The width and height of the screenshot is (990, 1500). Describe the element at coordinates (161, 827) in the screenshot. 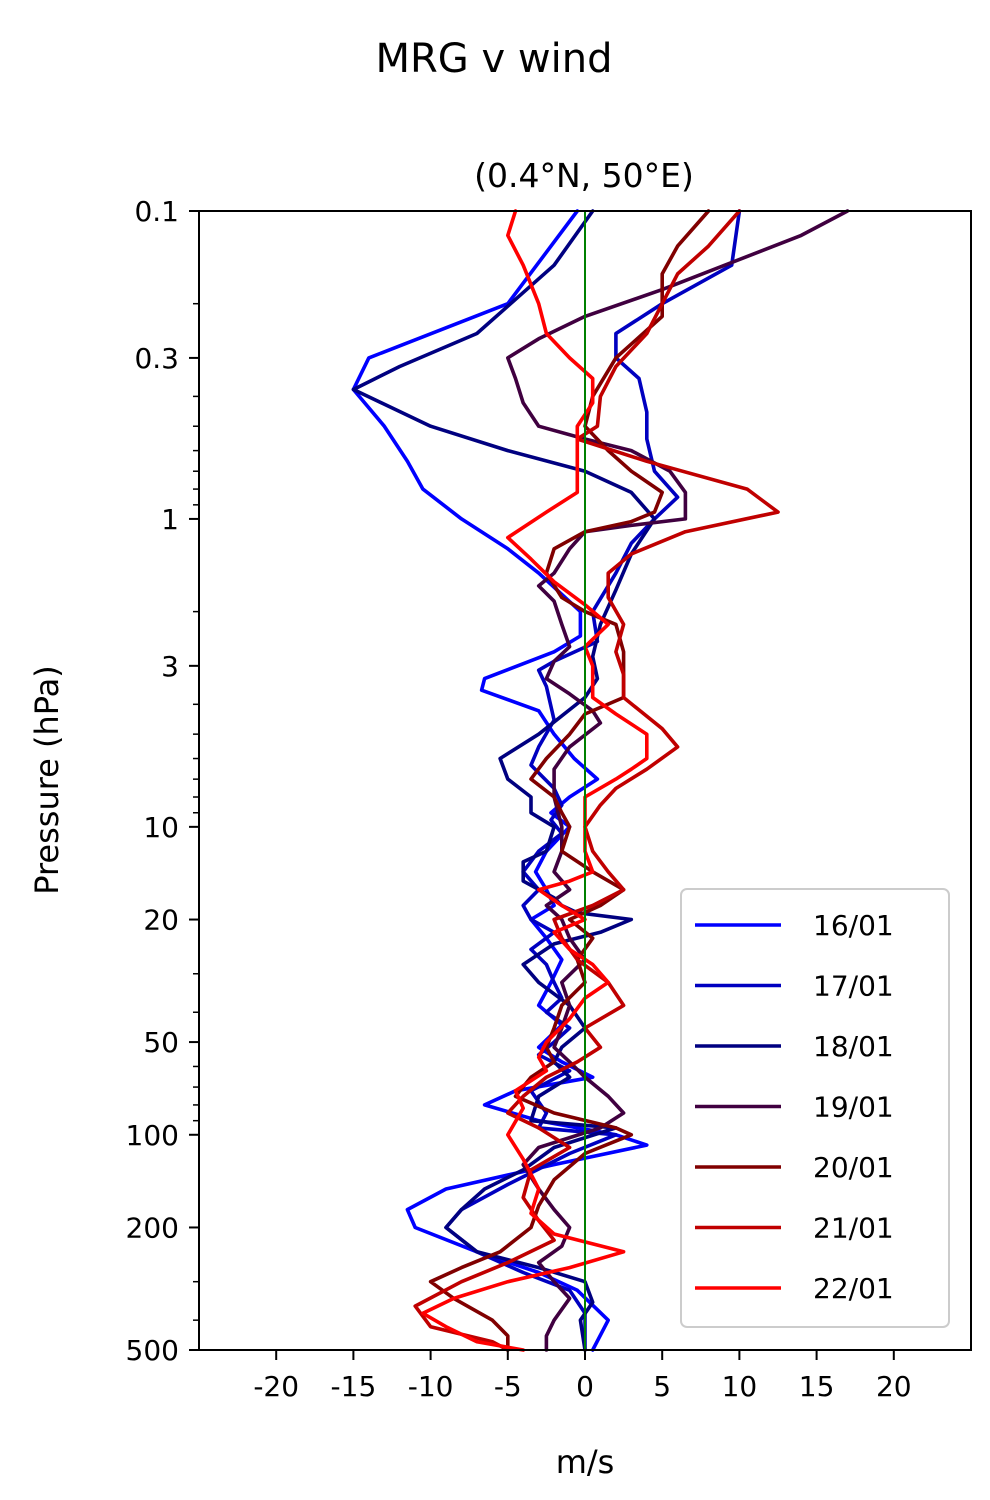

I see `y-tick-label: 10` at that location.